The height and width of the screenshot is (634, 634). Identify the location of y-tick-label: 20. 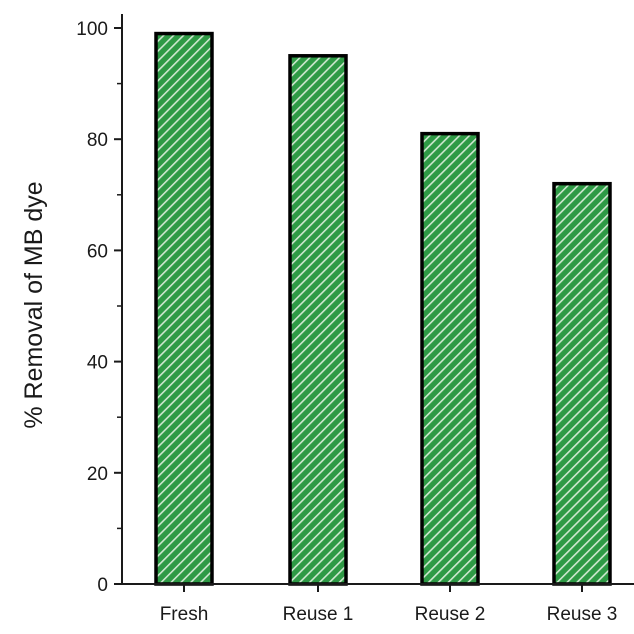
(97, 474).